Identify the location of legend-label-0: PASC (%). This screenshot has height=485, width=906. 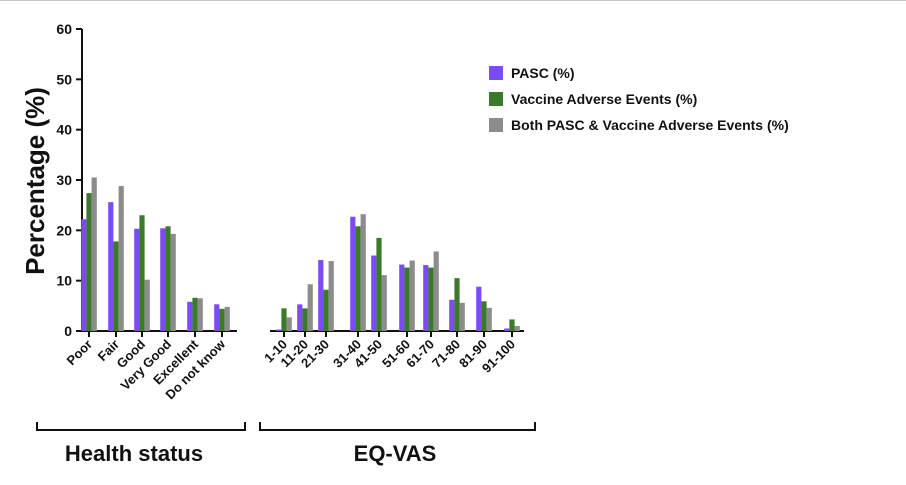
(543, 73).